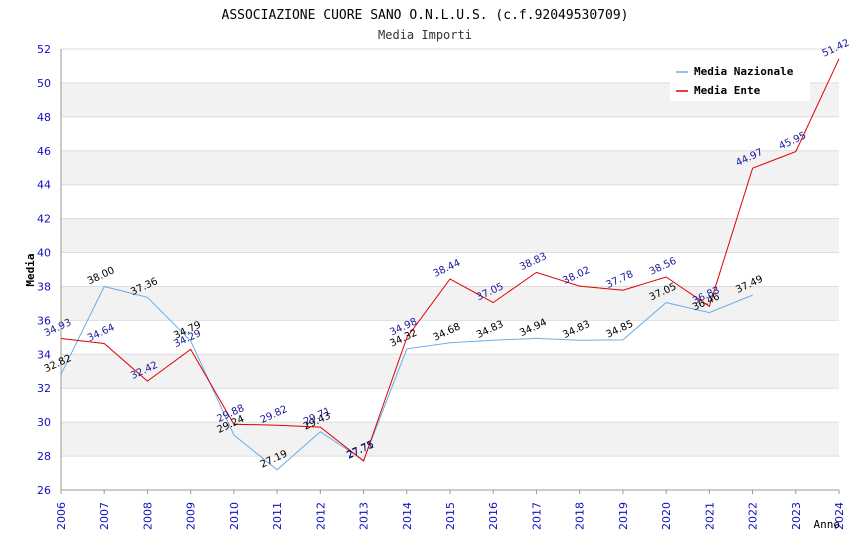 This screenshot has height=550, width=850. I want to click on y-axis-label: Media, so click(30, 269).